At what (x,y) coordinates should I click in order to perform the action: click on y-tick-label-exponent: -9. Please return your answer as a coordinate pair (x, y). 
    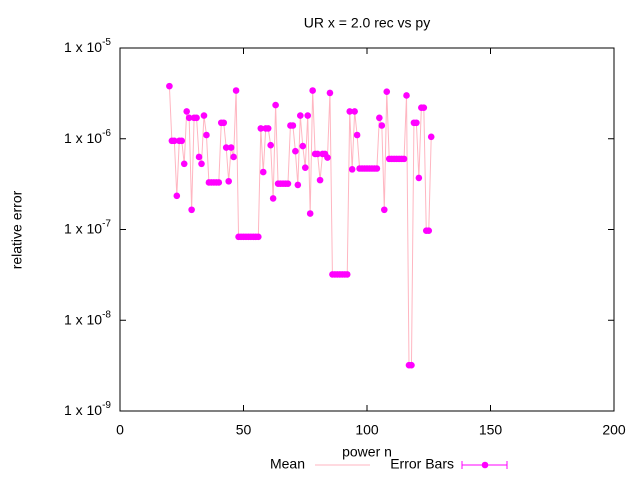
    Looking at the image, I should click on (106, 405).